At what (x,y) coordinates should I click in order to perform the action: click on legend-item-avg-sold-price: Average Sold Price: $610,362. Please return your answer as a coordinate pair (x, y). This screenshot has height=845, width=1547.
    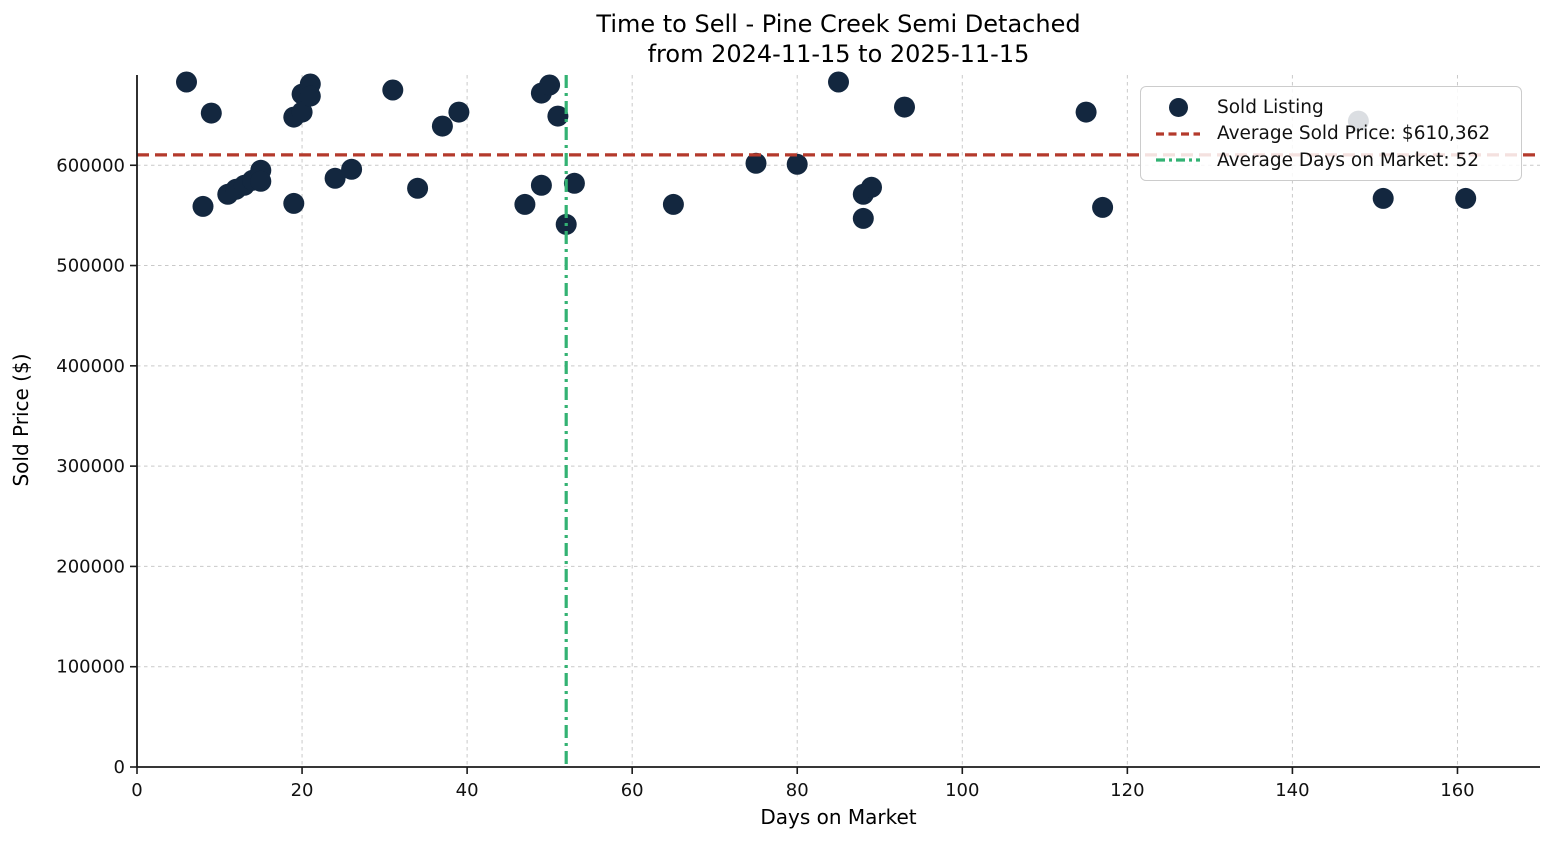
    Looking at the image, I should click on (1331, 133).